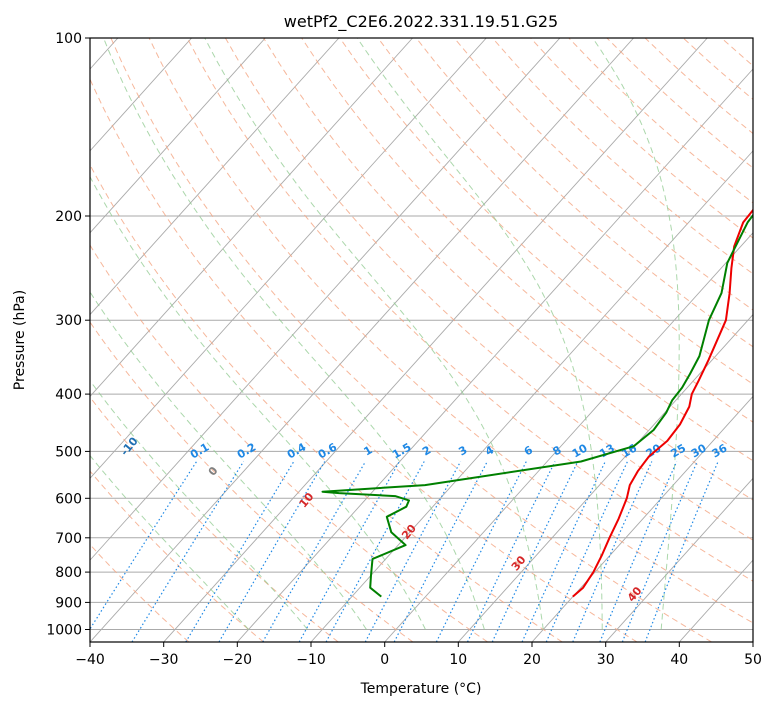 This screenshot has height=708, width=775. What do you see at coordinates (68, 39) in the screenshot?
I see `y-tick-label: 100` at bounding box center [68, 39].